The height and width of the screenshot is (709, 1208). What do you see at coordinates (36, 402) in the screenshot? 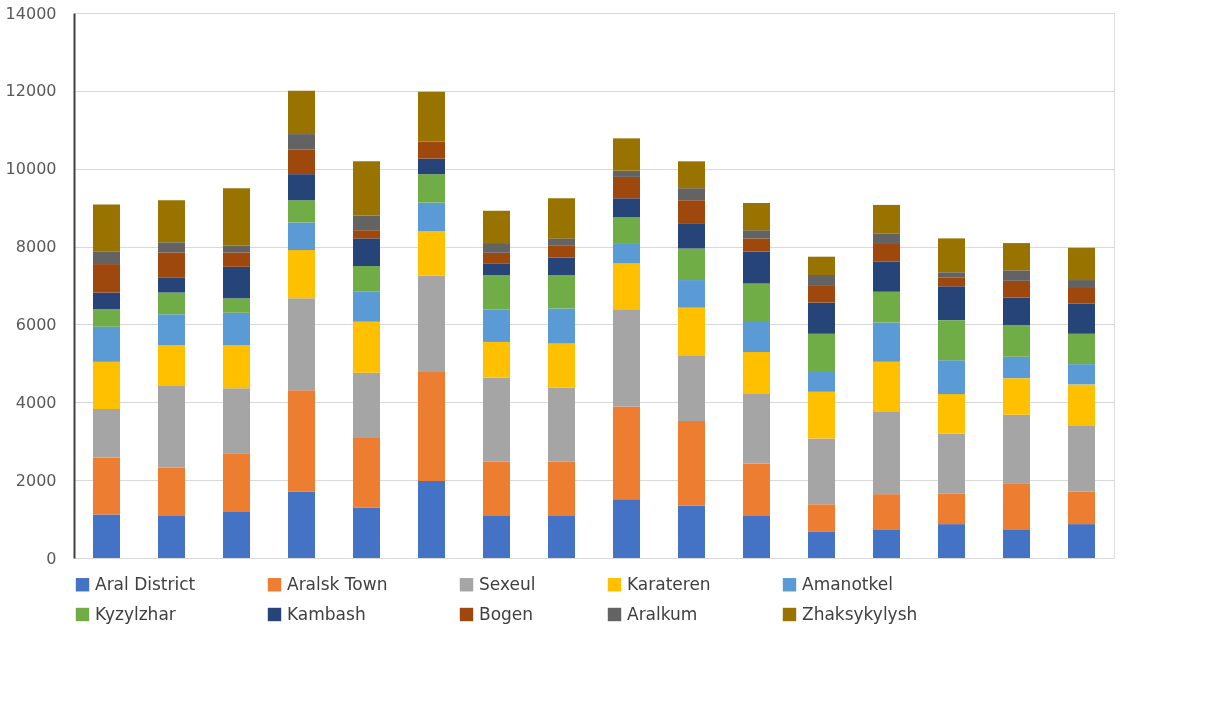
I see `y-tick-label: 4000` at bounding box center [36, 402].